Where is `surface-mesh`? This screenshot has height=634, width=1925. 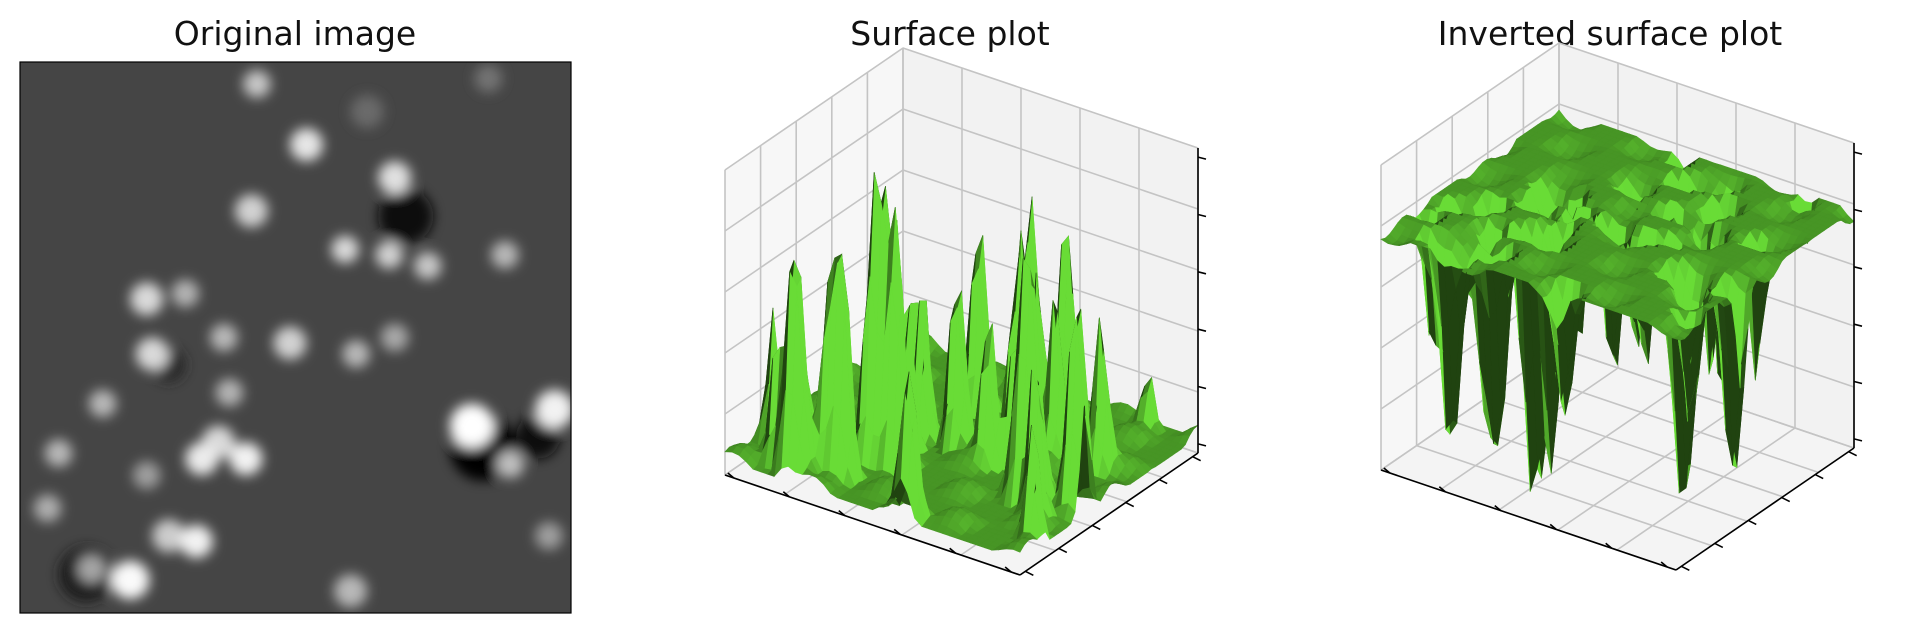 surface-mesh is located at coordinates (961, 362).